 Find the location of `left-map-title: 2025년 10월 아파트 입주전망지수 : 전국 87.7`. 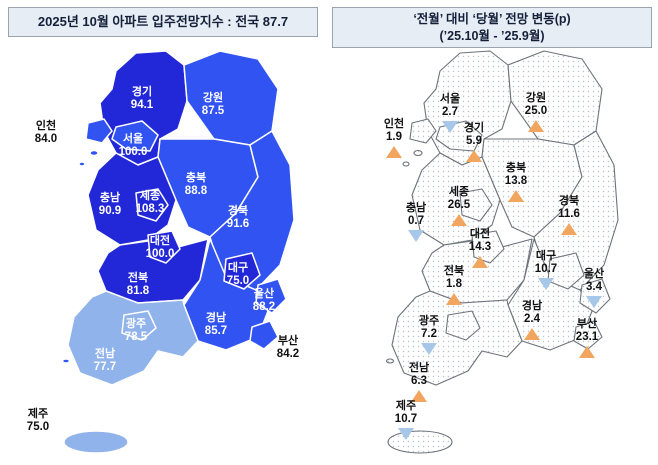

left-map-title: 2025년 10월 아파트 입주전망지수 : 전국 87.7 is located at coordinates (163, 22).